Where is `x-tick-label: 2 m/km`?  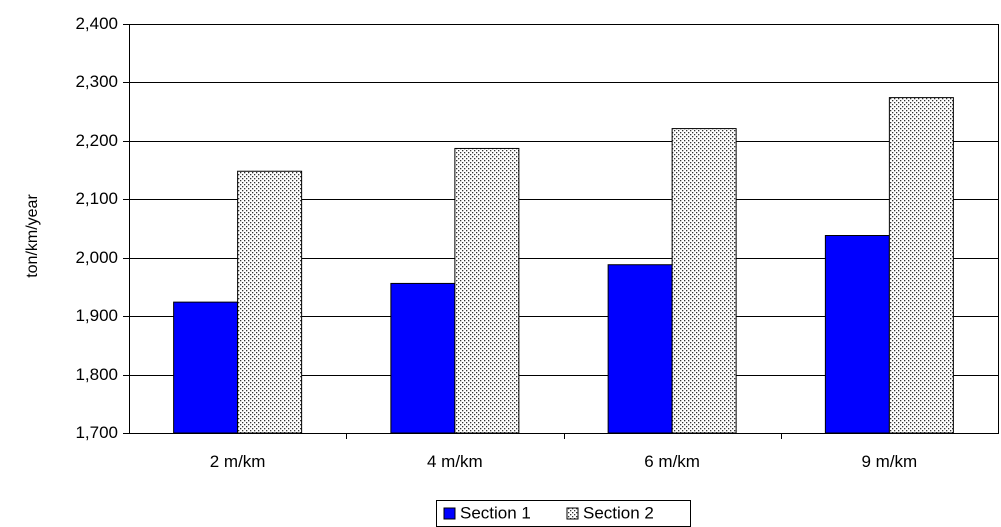 x-tick-label: 2 m/km is located at coordinates (238, 461).